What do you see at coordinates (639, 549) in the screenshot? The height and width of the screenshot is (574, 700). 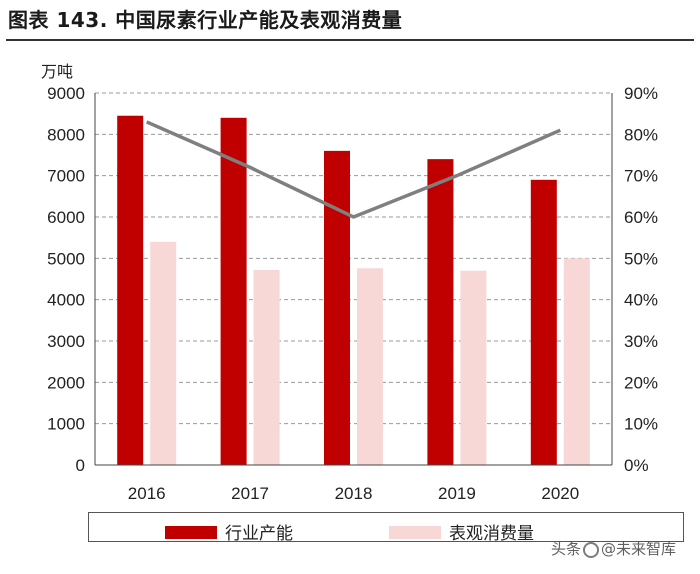 I see `watermark-handle: @未来智库` at bounding box center [639, 549].